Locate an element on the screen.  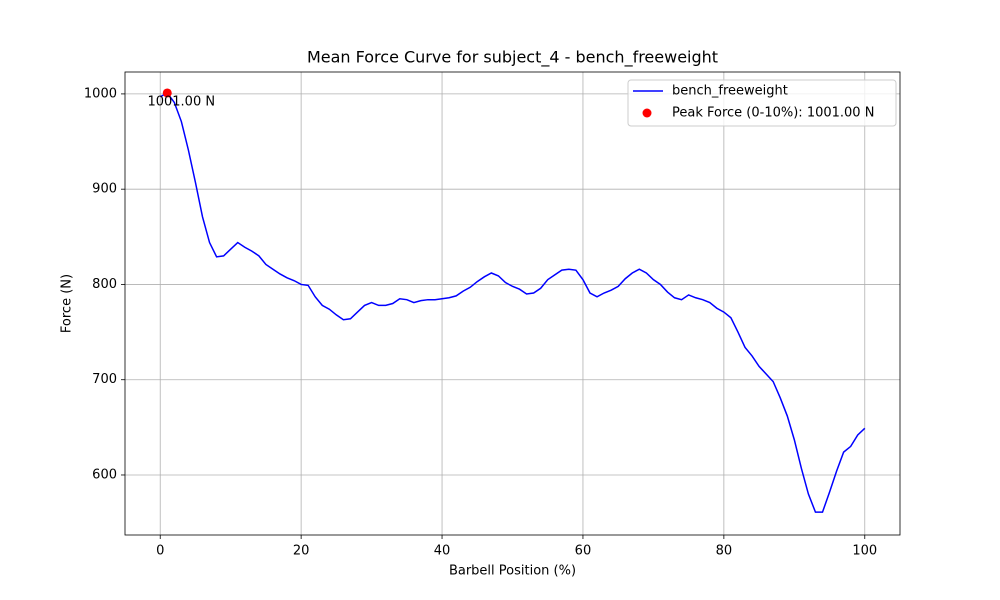
x-tick-label: 20 is located at coordinates (301, 551).